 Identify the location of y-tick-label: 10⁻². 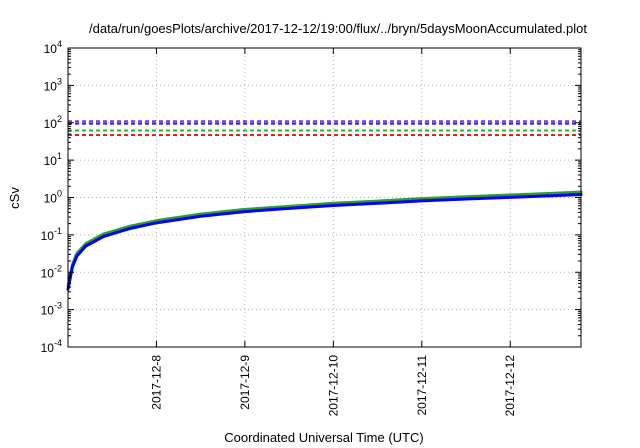
(51, 271).